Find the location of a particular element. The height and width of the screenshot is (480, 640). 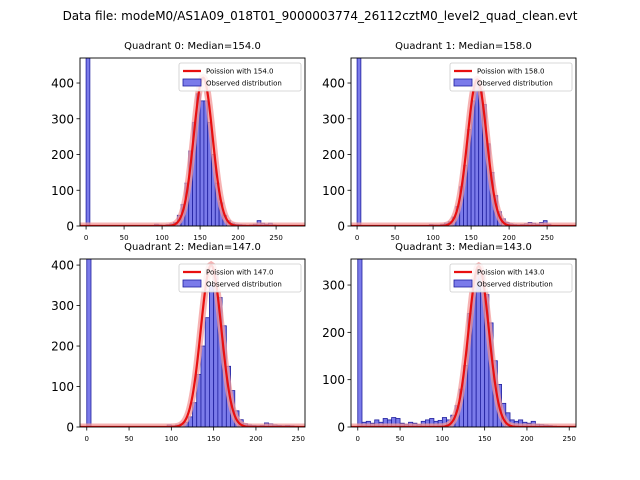

legend-label-poisson: Poission with 143.0 is located at coordinates (511, 273).